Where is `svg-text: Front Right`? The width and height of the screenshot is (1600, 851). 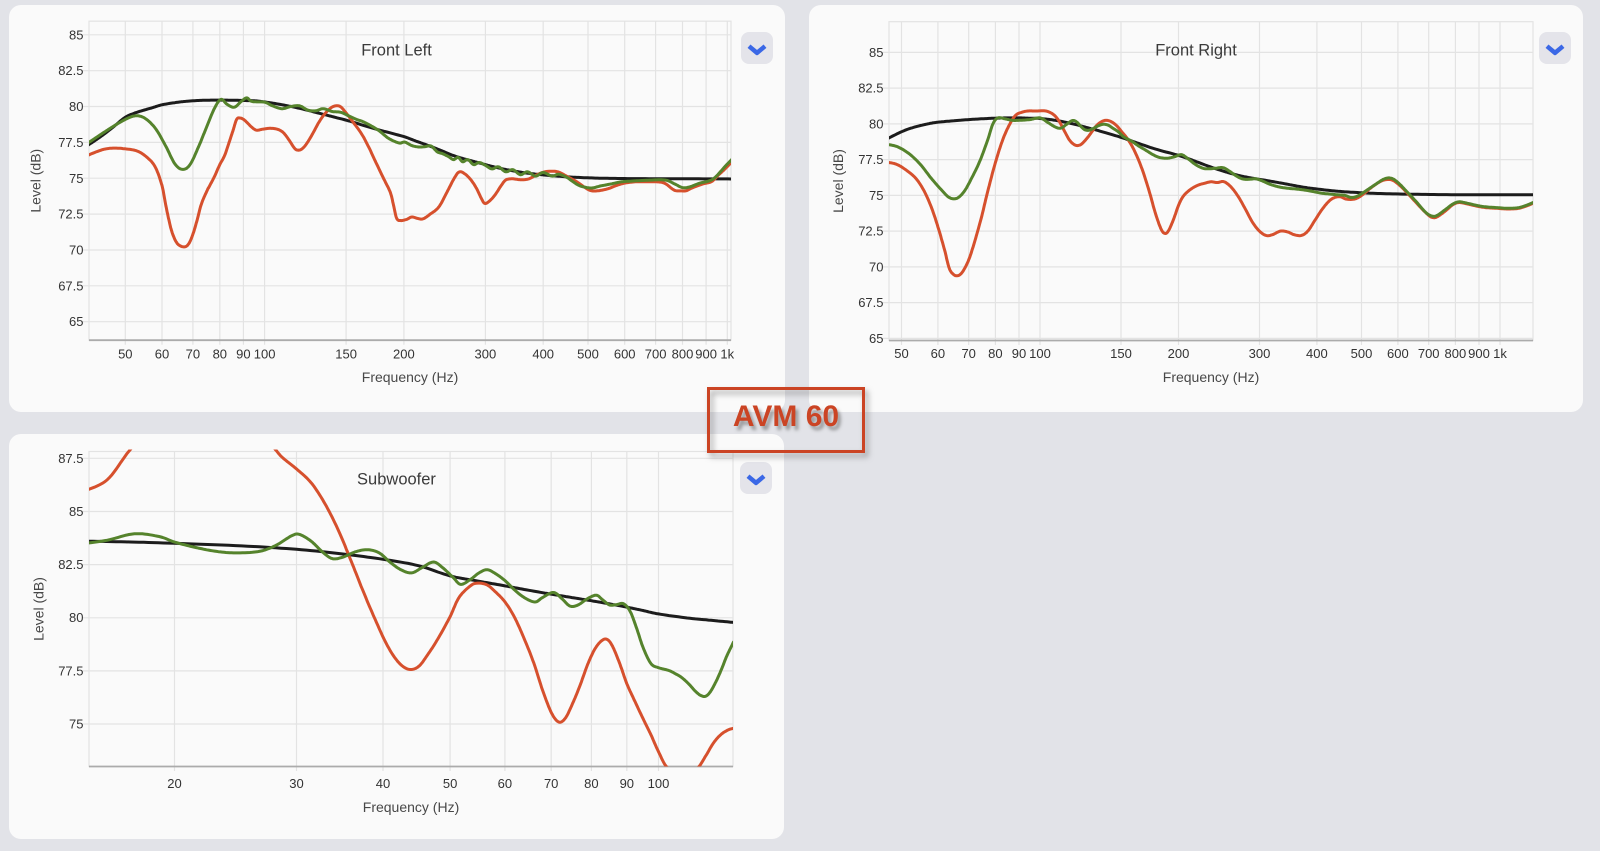
svg-text: Front Right is located at coordinates (1196, 51).